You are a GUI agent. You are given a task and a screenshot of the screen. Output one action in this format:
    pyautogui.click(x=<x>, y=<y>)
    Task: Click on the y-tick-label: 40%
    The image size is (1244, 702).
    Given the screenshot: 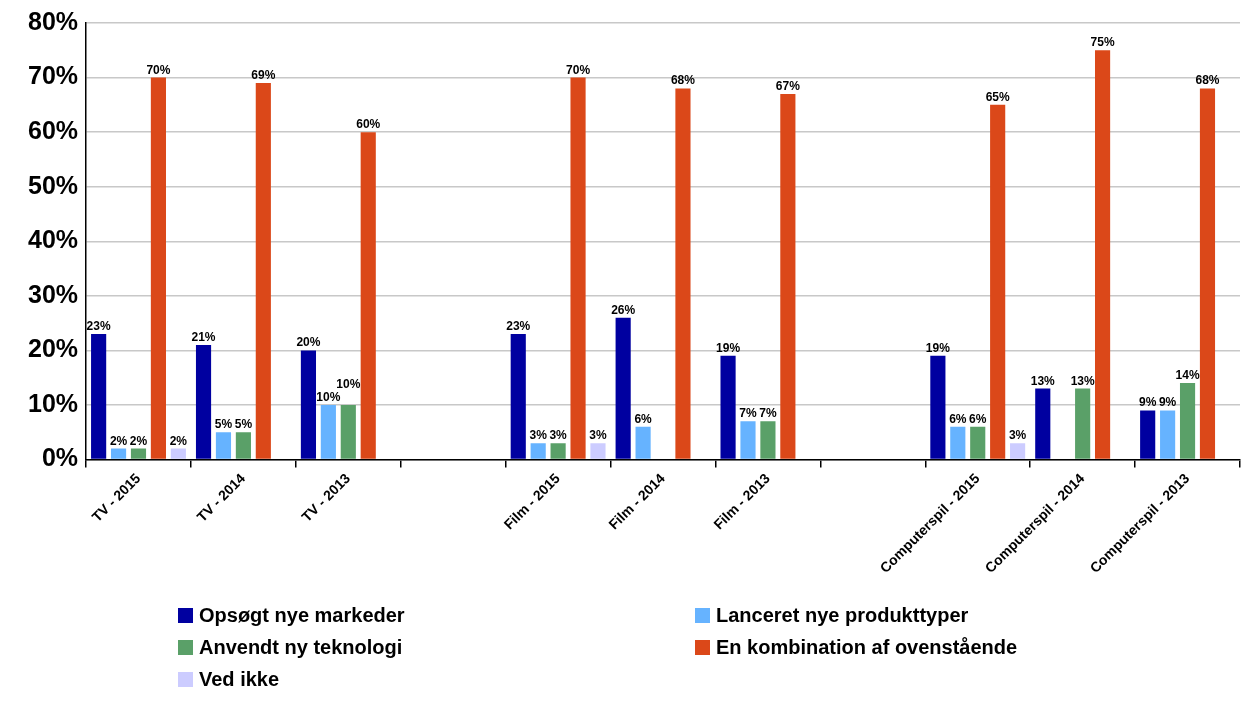 What is the action you would take?
    pyautogui.click(x=53, y=239)
    